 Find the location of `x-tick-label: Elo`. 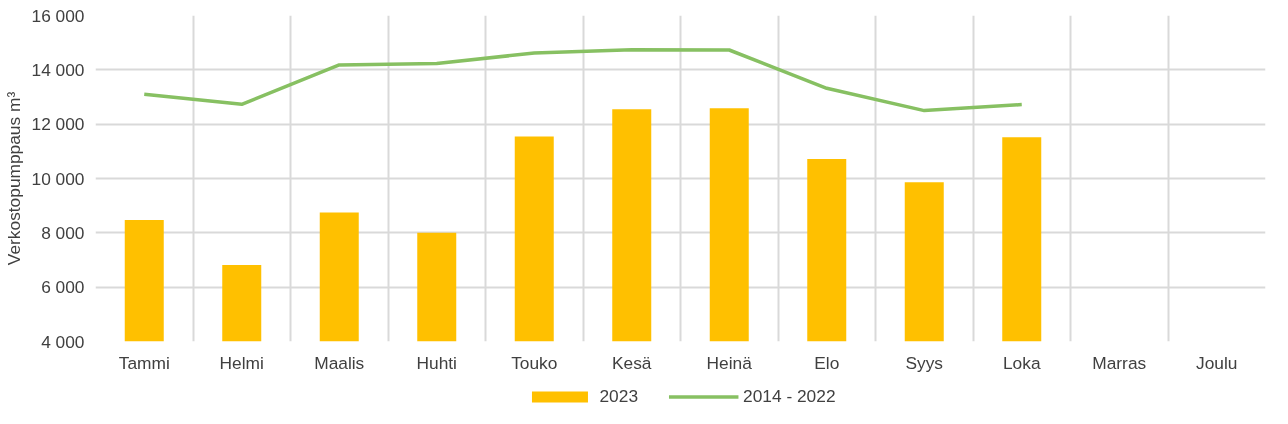

x-tick-label: Elo is located at coordinates (827, 362).